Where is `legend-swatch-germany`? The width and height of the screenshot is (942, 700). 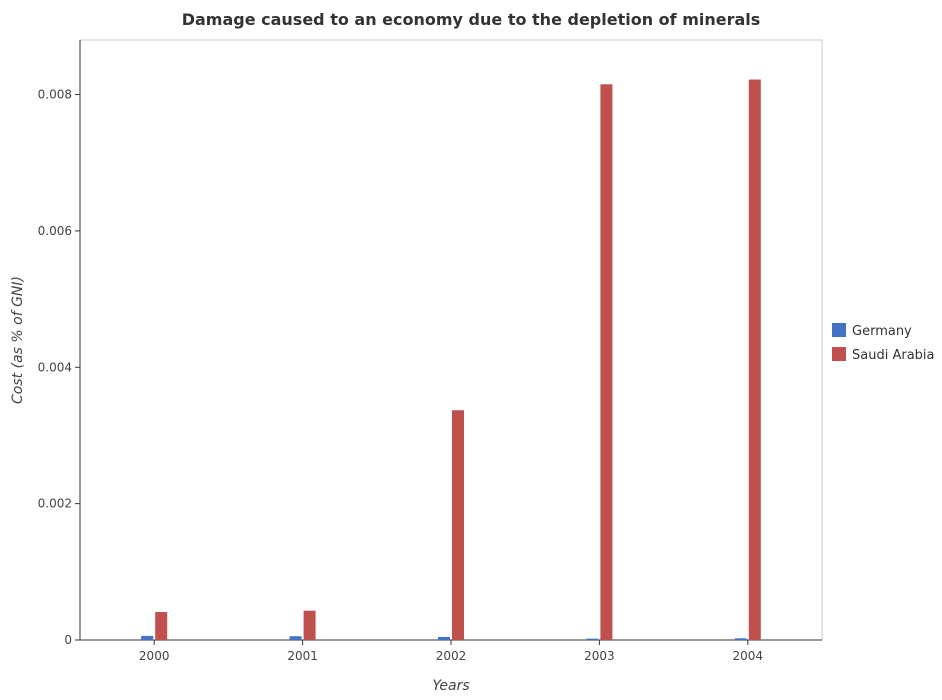 legend-swatch-germany is located at coordinates (839, 330).